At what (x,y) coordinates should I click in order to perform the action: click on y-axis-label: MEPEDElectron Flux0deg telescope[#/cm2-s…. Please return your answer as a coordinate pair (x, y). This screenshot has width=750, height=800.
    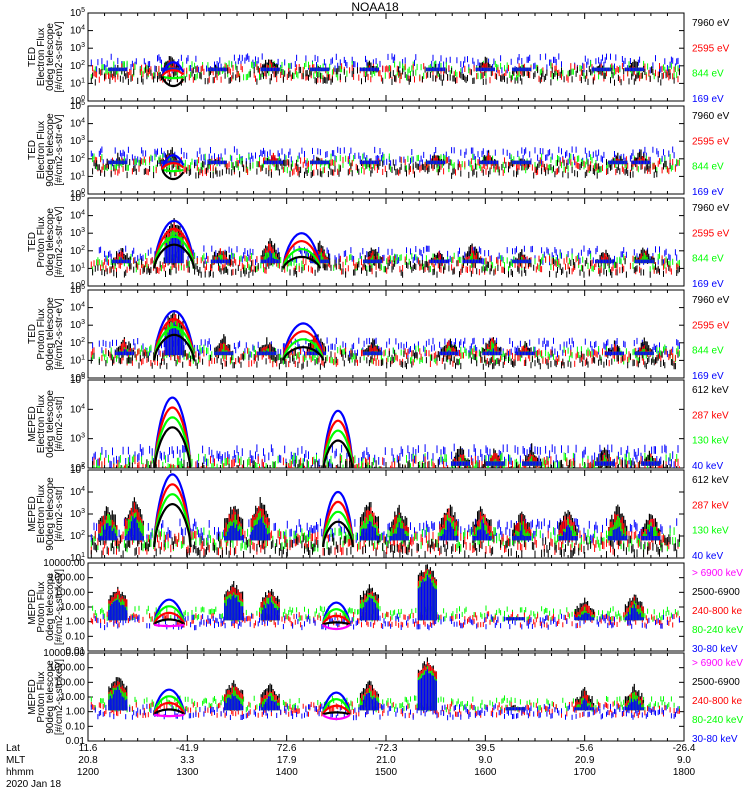
    Looking at the image, I should click on (46, 424).